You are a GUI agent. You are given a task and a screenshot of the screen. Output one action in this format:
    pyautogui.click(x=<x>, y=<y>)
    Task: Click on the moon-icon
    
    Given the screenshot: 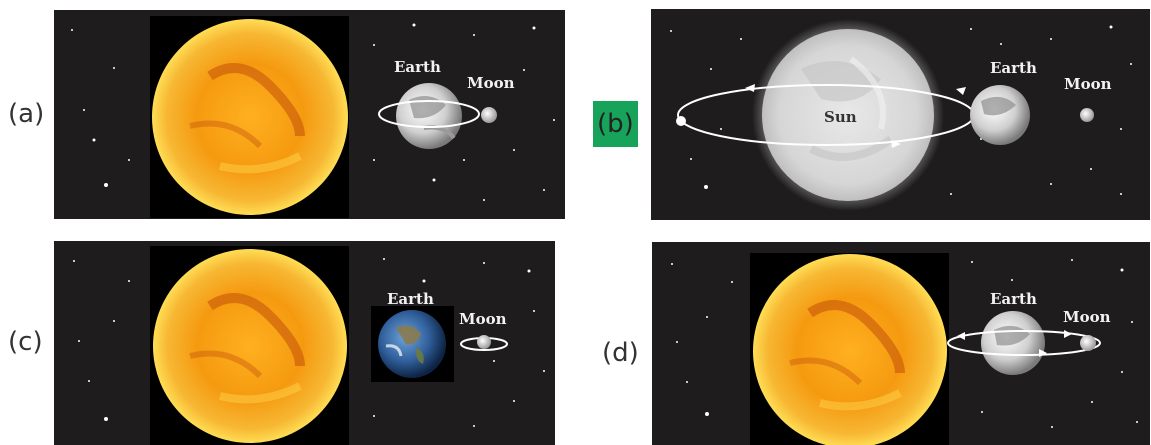 What is the action you would take?
    pyautogui.click(x=1087, y=115)
    